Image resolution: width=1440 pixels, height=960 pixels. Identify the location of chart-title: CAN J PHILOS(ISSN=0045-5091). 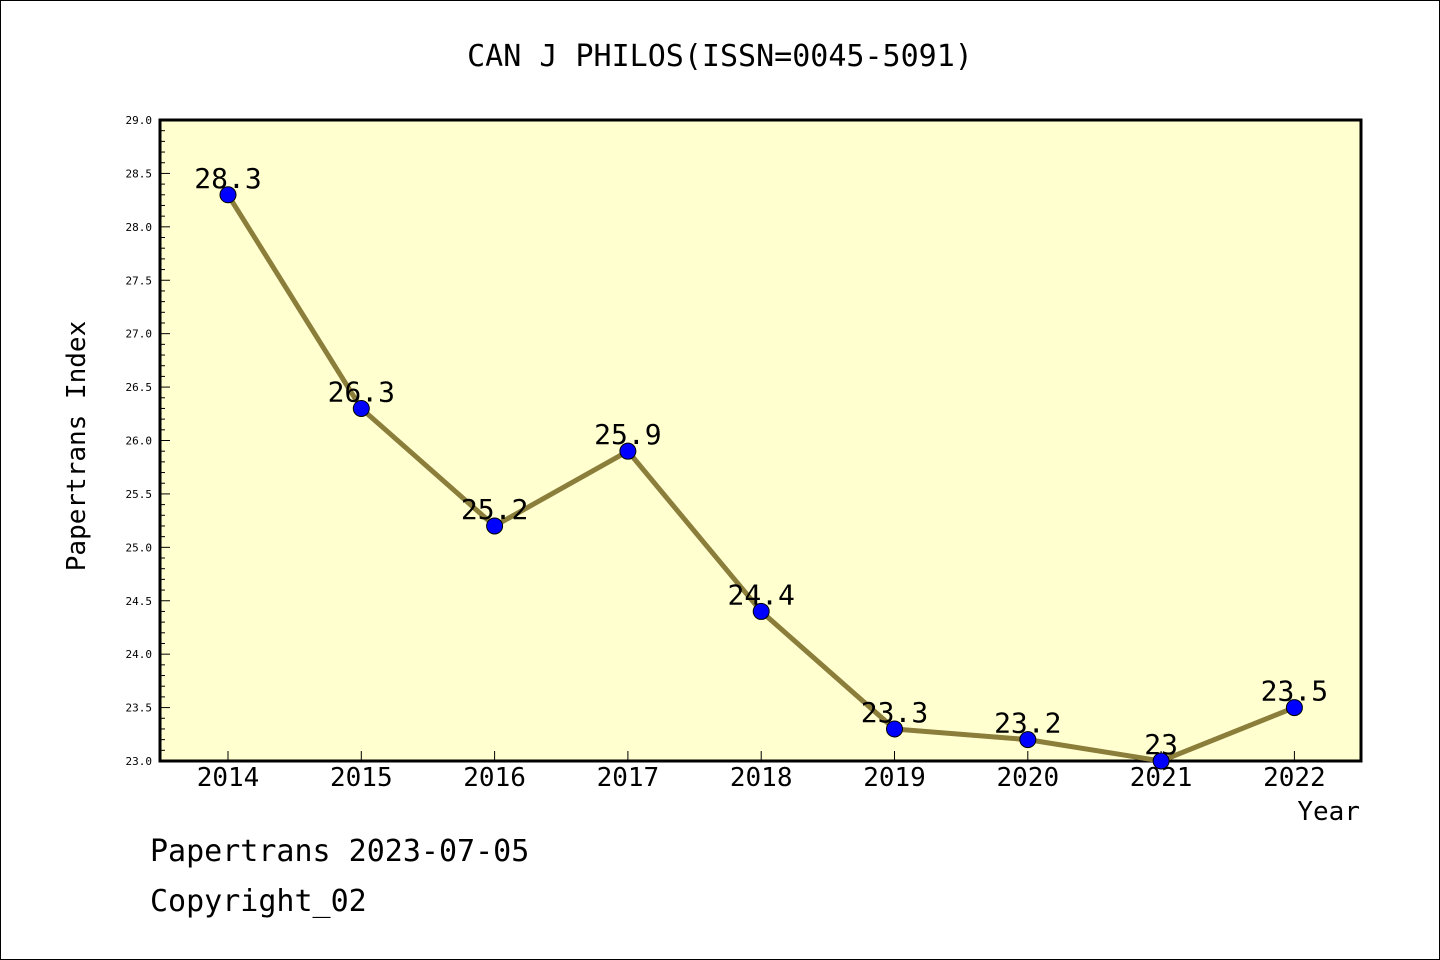
(720, 56).